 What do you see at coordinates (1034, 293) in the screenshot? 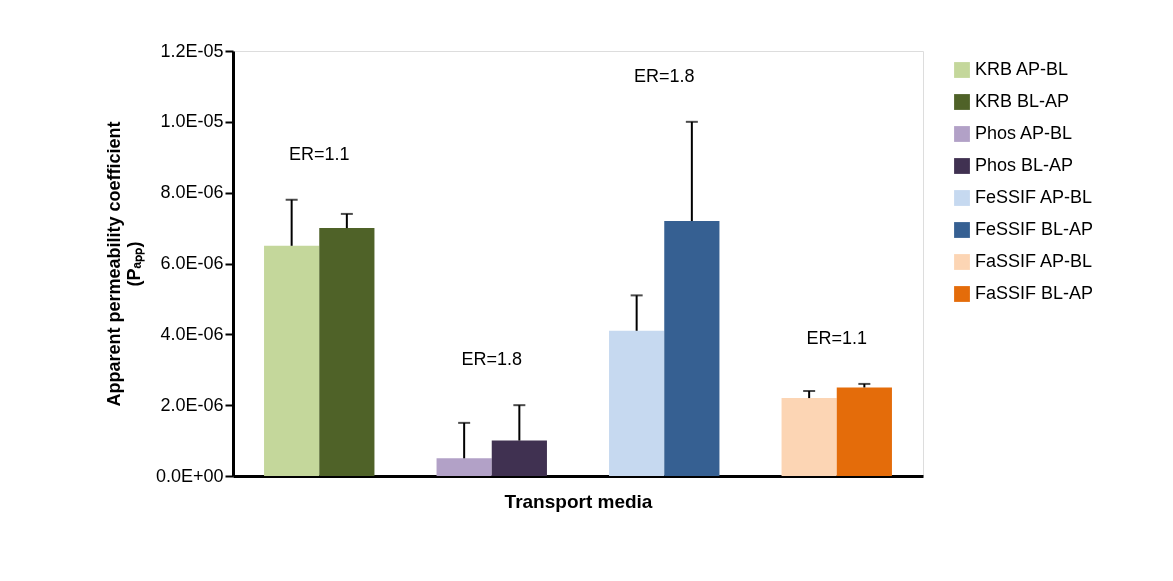
I see `legend-label: FaSSIF BL-AP` at bounding box center [1034, 293].